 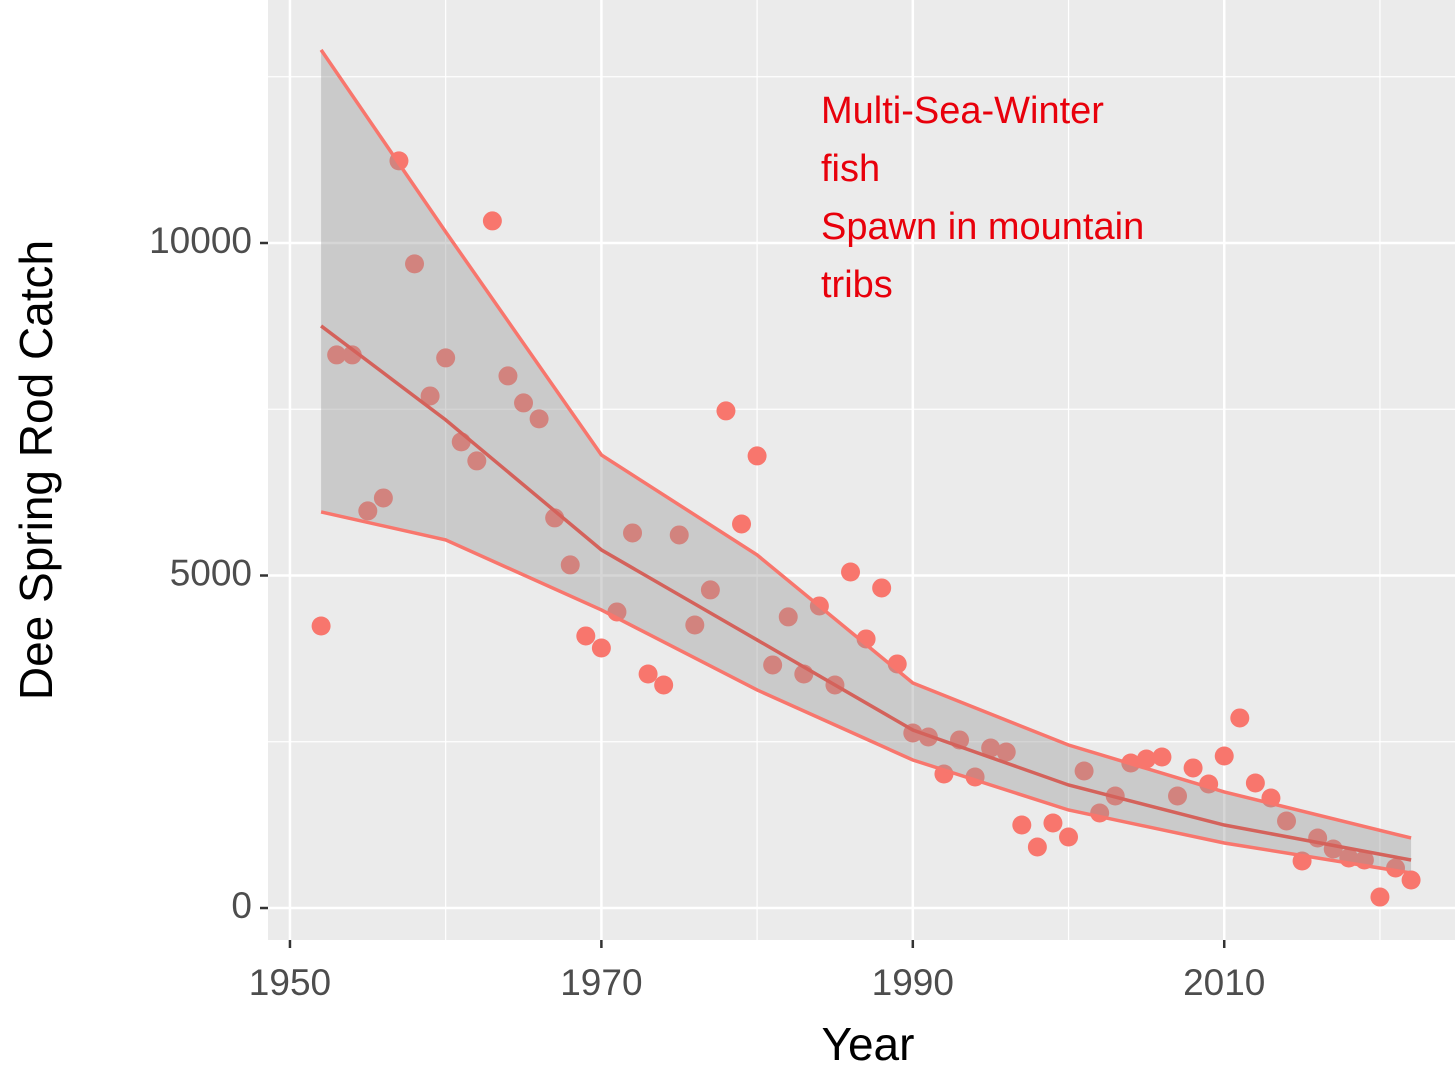 What do you see at coordinates (850, 169) in the screenshot?
I see `annotation: fish` at bounding box center [850, 169].